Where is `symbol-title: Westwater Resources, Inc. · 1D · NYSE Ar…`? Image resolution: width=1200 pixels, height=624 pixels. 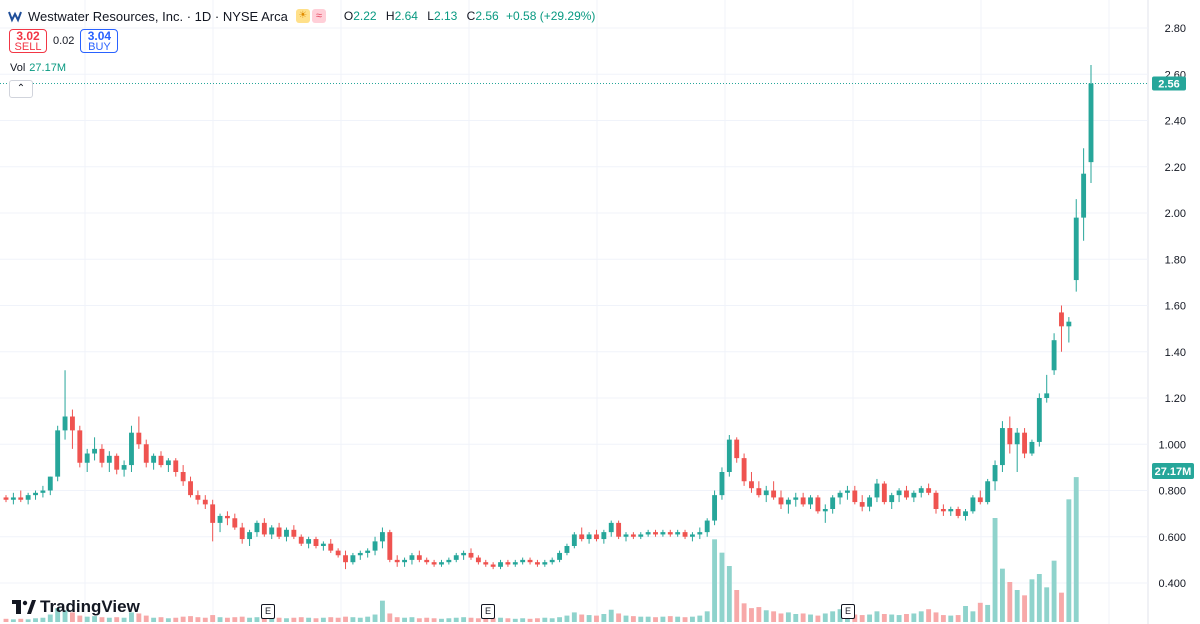
symbol-title: Westwater Resources, Inc. · 1D · NYSE Ar… is located at coordinates (158, 16).